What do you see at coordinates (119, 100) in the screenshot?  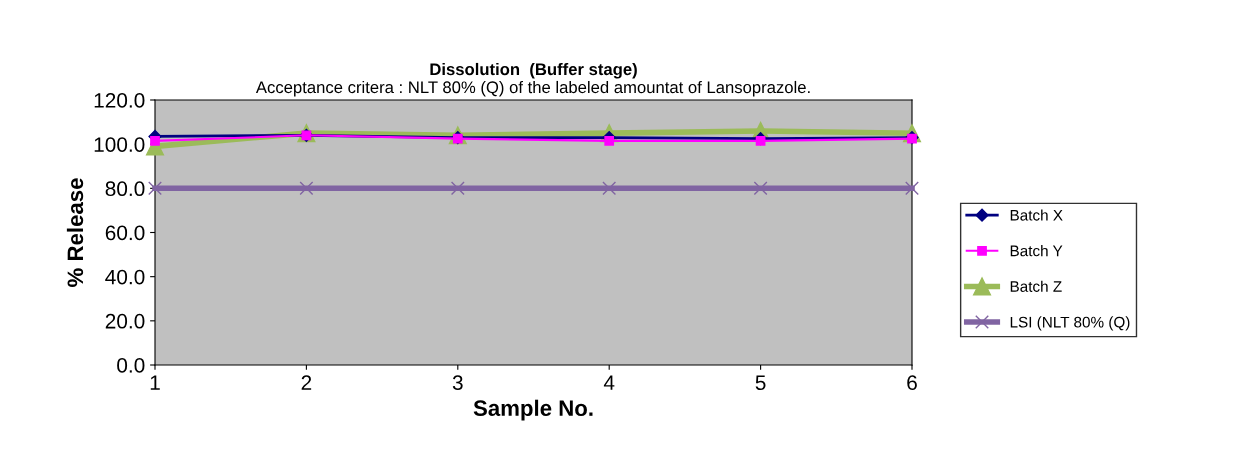 I see `y-tick-label: 120.0` at bounding box center [119, 100].